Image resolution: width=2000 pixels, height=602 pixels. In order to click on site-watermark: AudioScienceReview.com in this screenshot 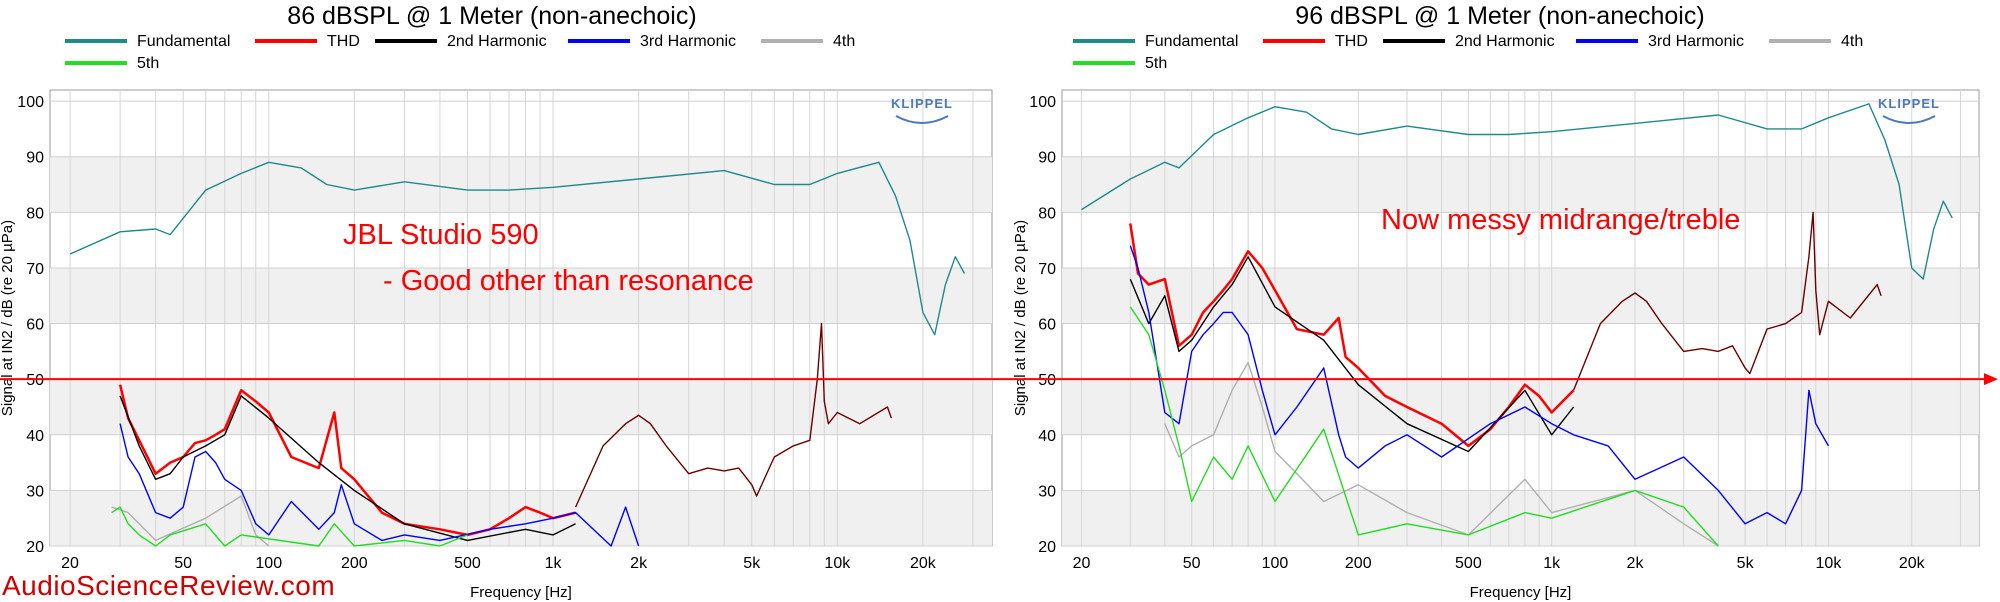, I will do `click(169, 585)`.